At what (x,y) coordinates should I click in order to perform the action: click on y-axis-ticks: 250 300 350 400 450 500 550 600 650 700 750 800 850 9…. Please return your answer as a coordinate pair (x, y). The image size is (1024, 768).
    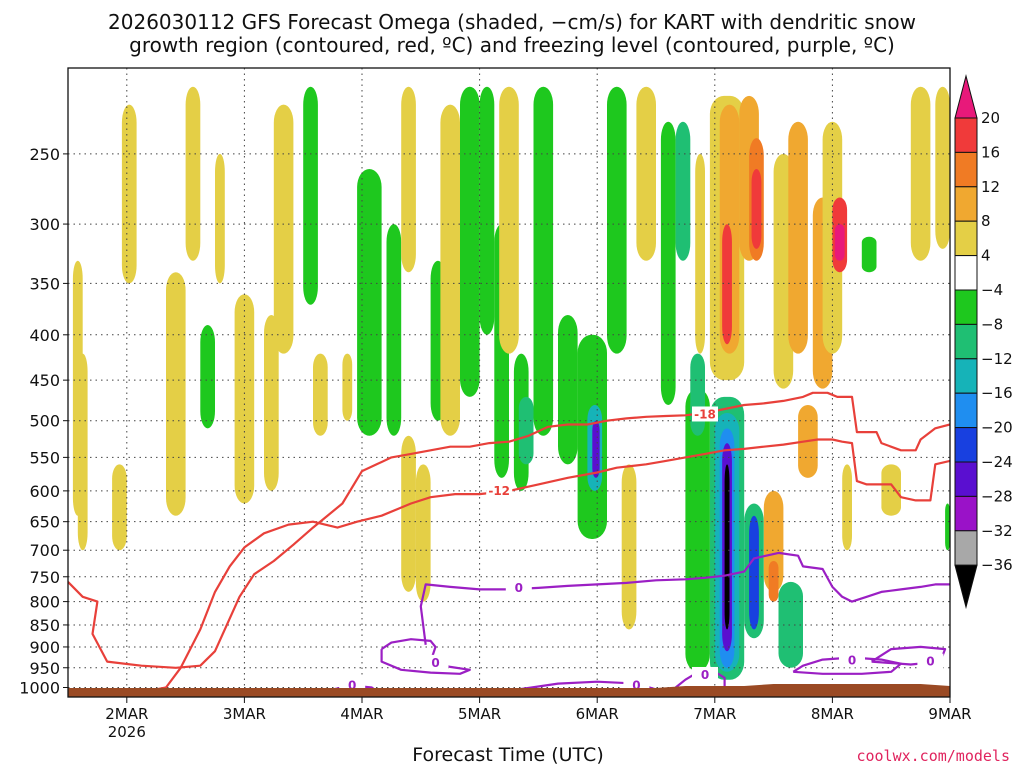
    Looking at the image, I should click on (43, 421).